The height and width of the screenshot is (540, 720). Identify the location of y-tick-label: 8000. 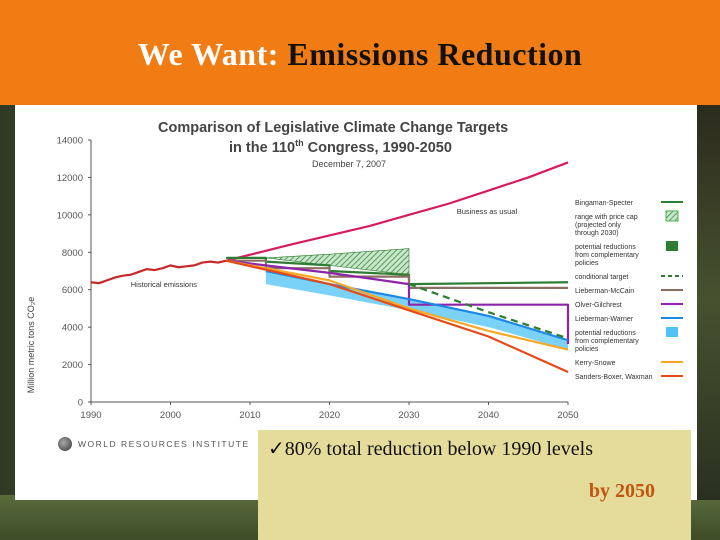
(72, 253).